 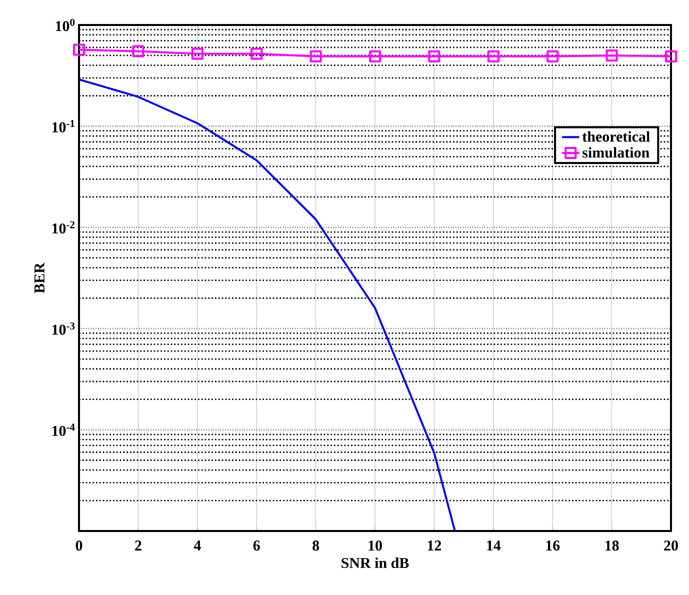 What do you see at coordinates (316, 545) in the screenshot?
I see `x-tick-label: 8` at bounding box center [316, 545].